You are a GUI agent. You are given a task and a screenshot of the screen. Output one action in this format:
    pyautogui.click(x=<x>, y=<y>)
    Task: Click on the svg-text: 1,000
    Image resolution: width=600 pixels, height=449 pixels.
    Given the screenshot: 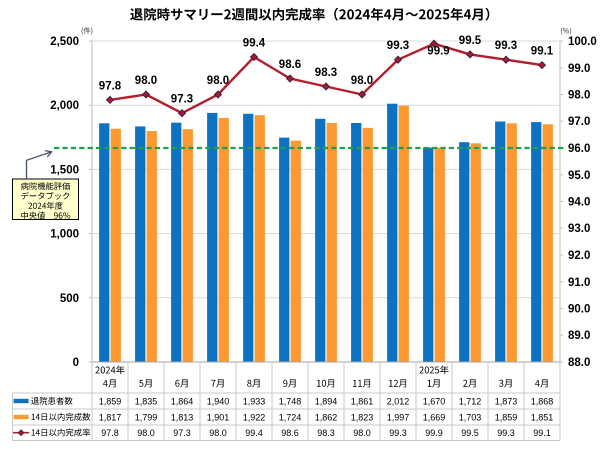 What is the action you would take?
    pyautogui.click(x=64, y=235)
    